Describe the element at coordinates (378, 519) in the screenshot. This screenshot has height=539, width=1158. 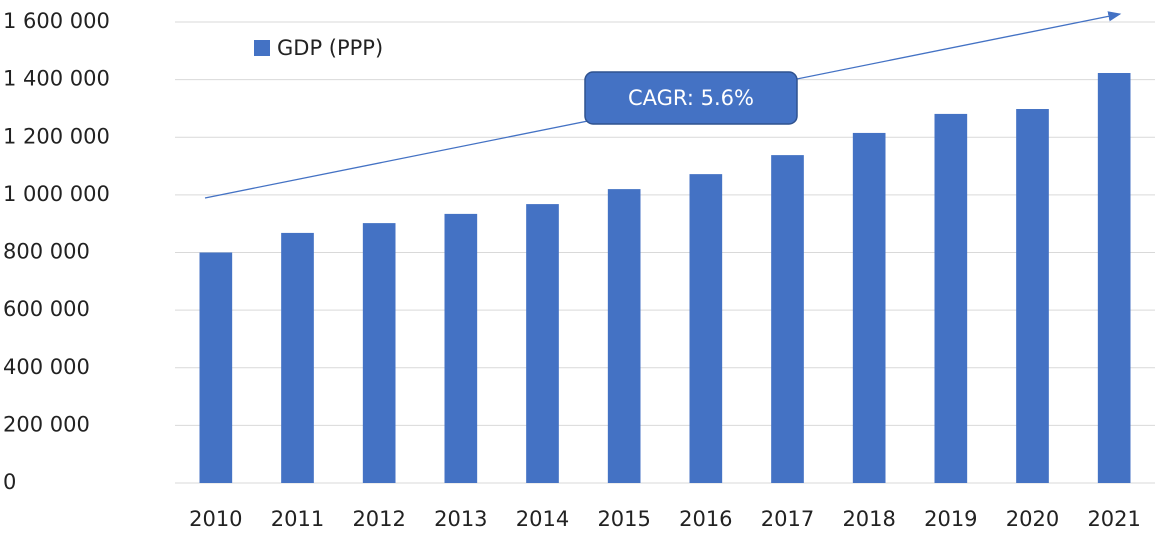
I see `x-tick-label: 2012` at that location.